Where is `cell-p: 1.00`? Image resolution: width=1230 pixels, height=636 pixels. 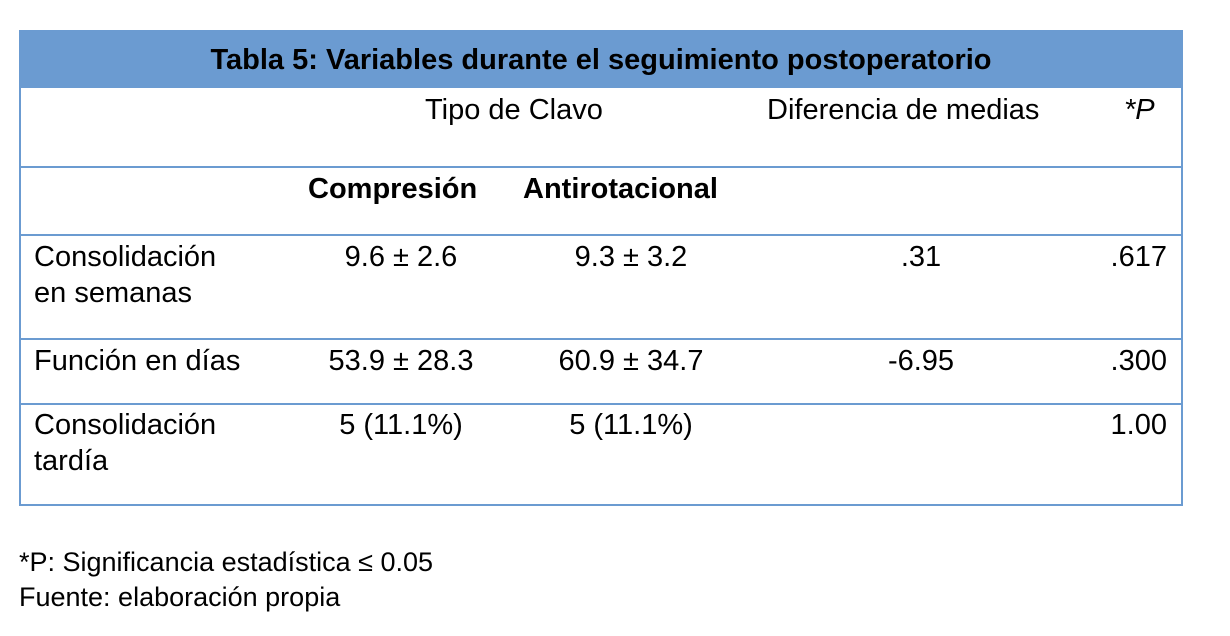
cell-p: 1.00 is located at coordinates (1138, 425).